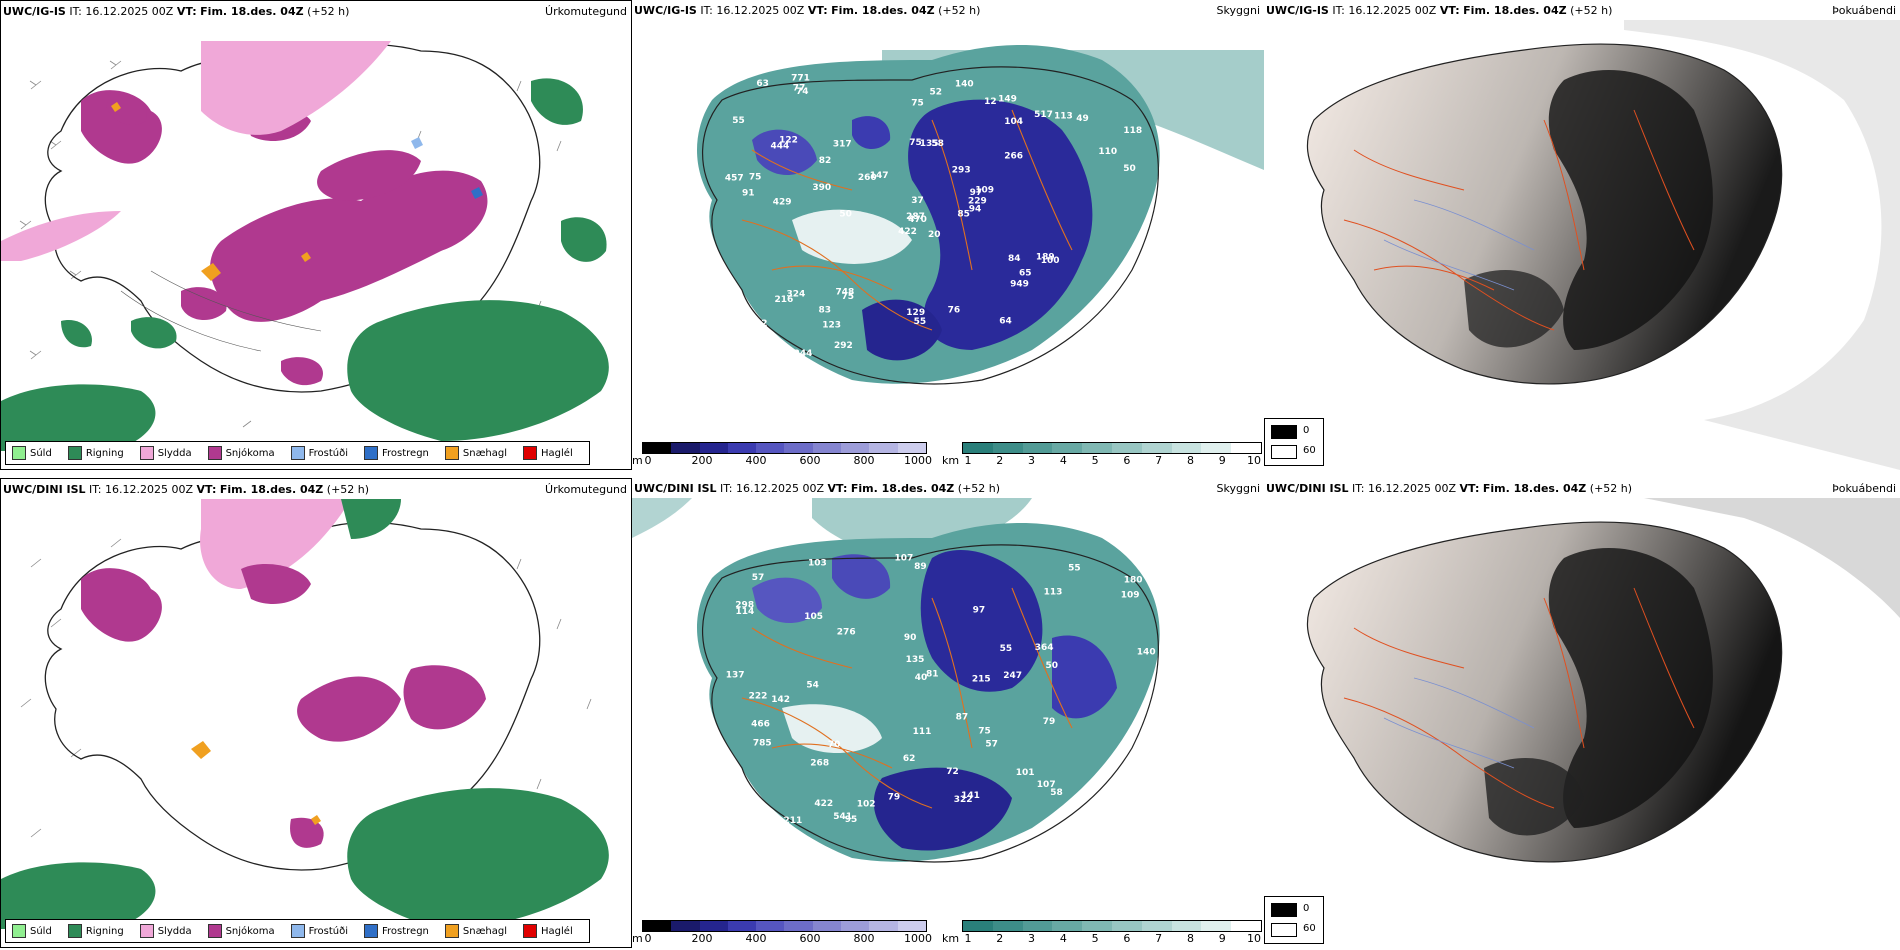 This screenshot has width=1900, height=950. I want to click on visibility-value-label: 89, so click(920, 567).